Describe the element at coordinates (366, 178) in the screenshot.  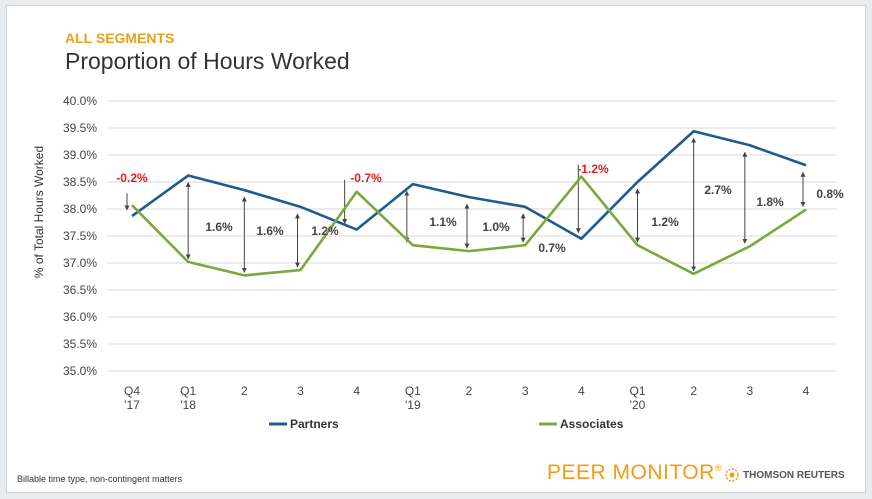
I see `difference-label: -0.7%` at that location.